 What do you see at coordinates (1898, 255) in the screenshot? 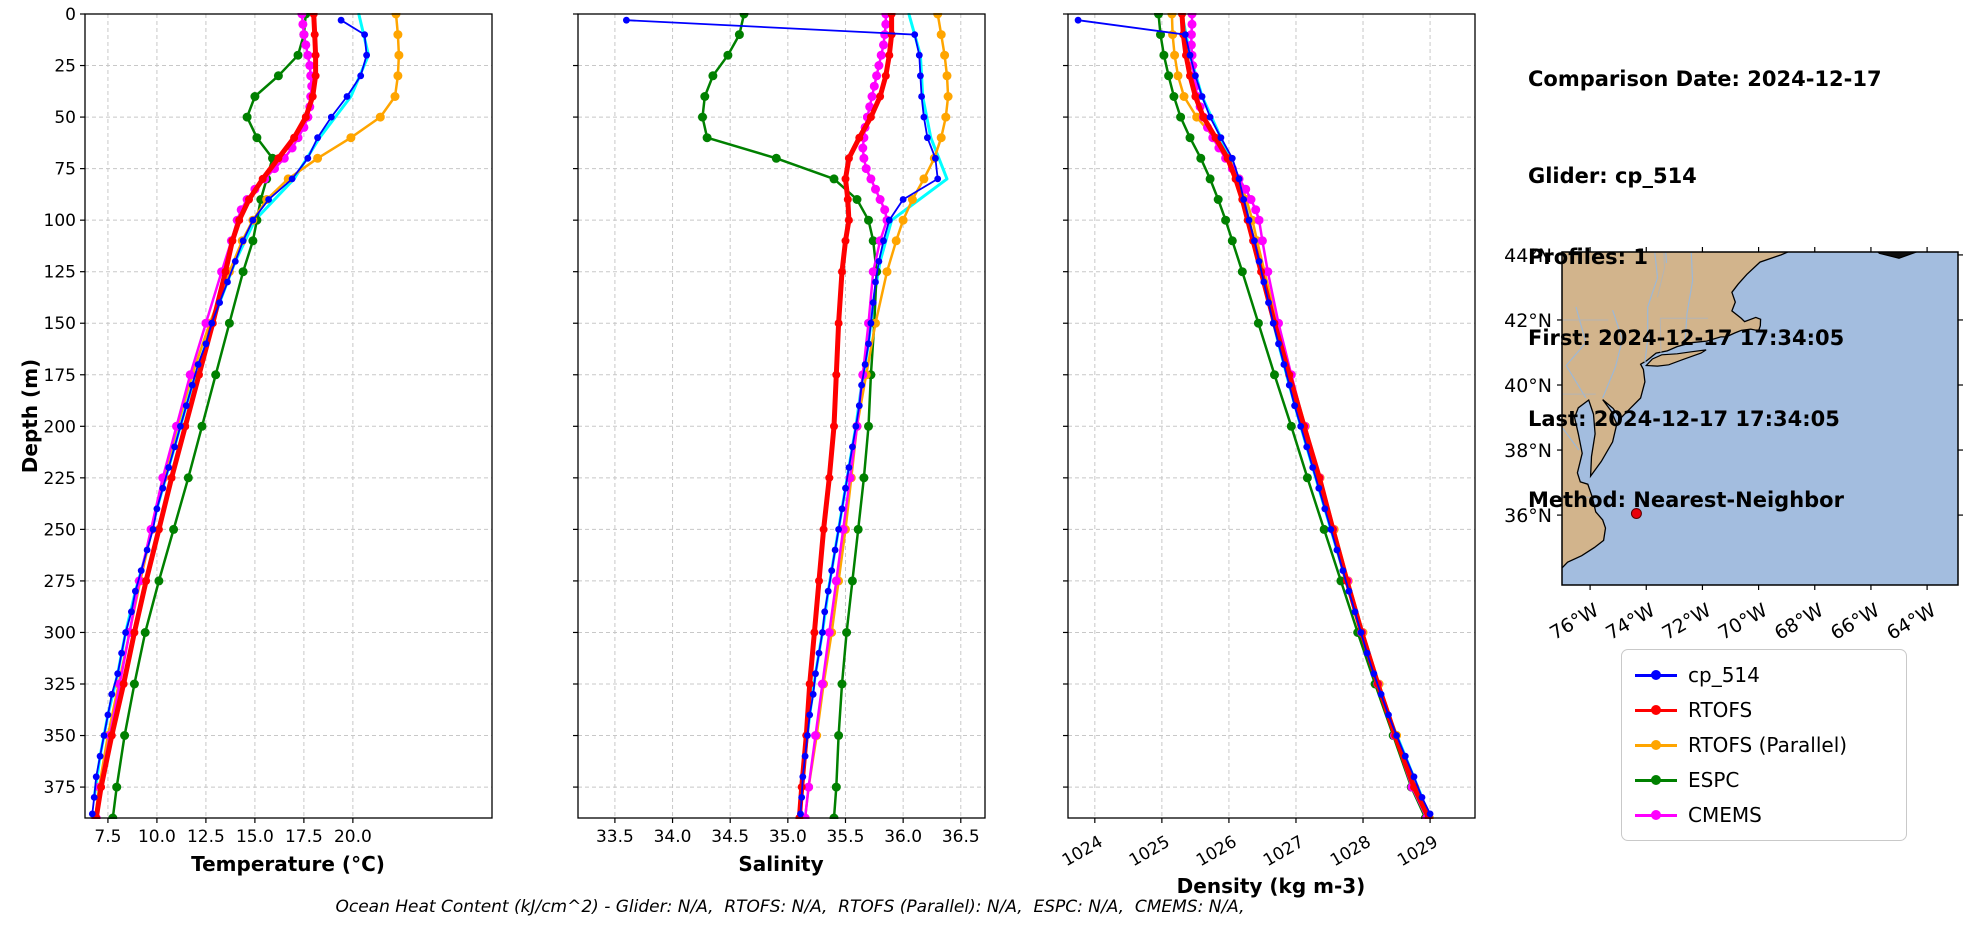
I see `nova-scotia-landmass` at bounding box center [1898, 255].